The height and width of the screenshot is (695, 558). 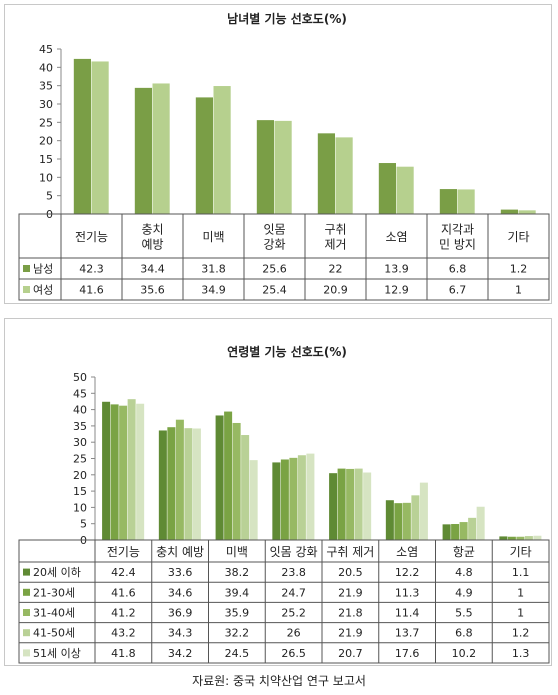 I want to click on value-label-0-0: 42.3, so click(x=91, y=269).